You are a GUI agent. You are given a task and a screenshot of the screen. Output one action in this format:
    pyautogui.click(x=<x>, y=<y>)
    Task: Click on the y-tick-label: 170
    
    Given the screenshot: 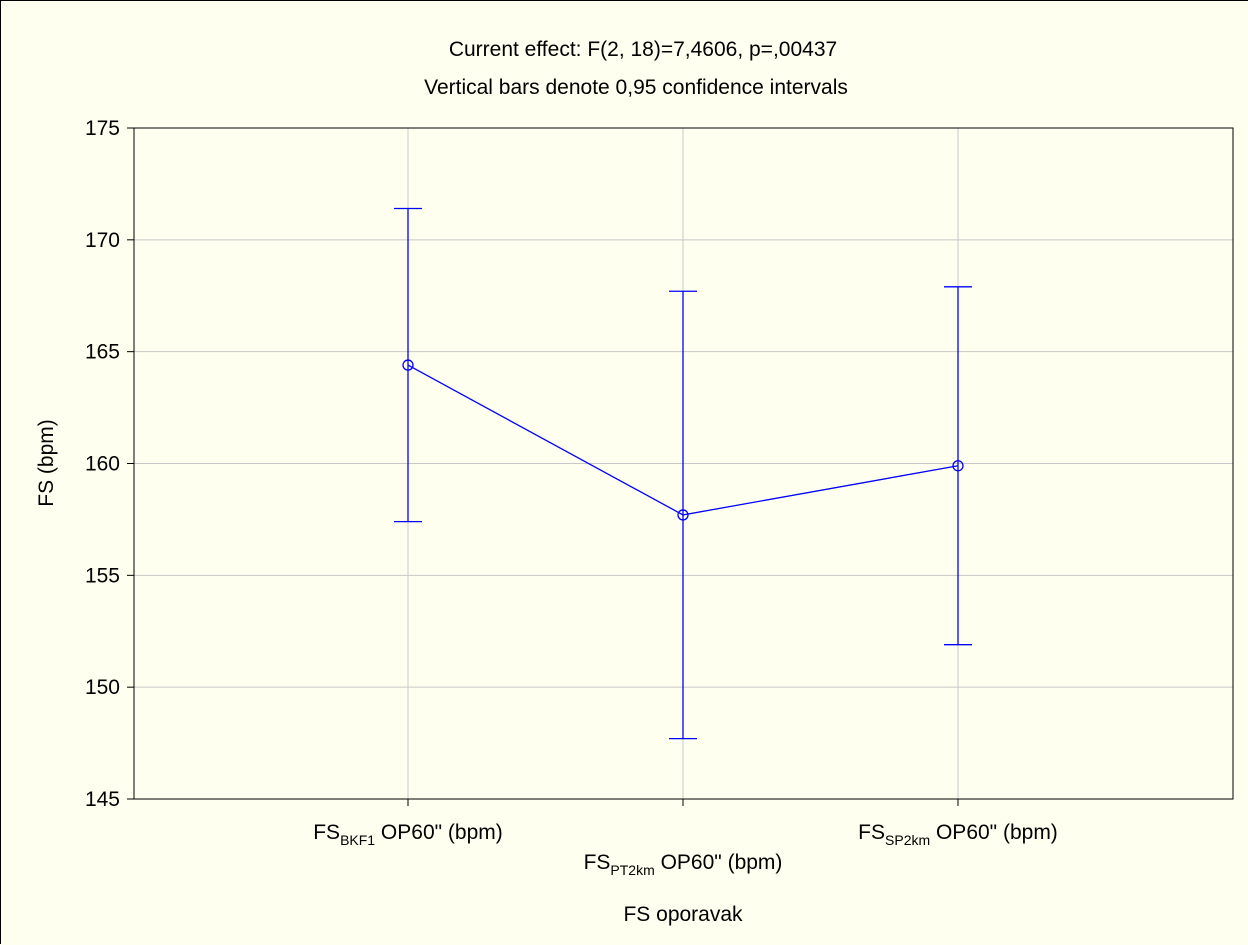 What is the action you would take?
    pyautogui.click(x=102, y=240)
    